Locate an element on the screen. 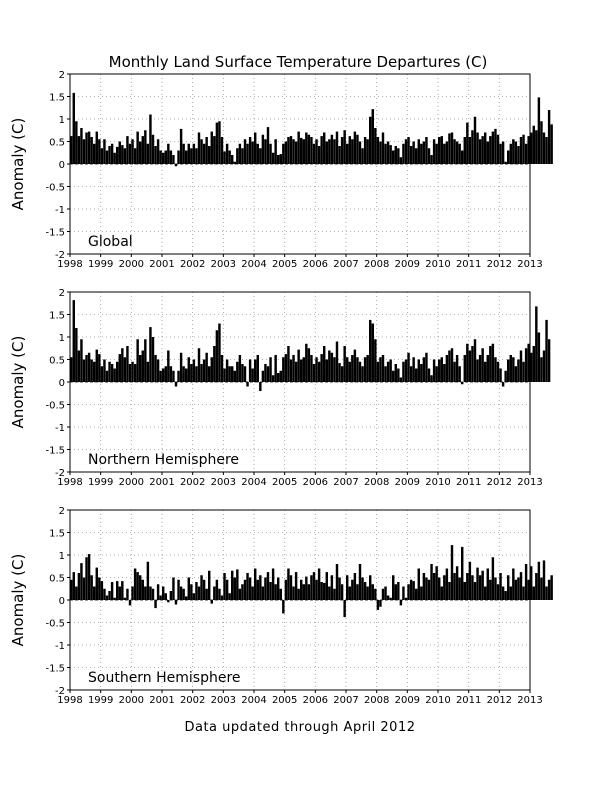 The width and height of the screenshot is (600, 800). y-tick-label: 0.5 is located at coordinates (57, 579).